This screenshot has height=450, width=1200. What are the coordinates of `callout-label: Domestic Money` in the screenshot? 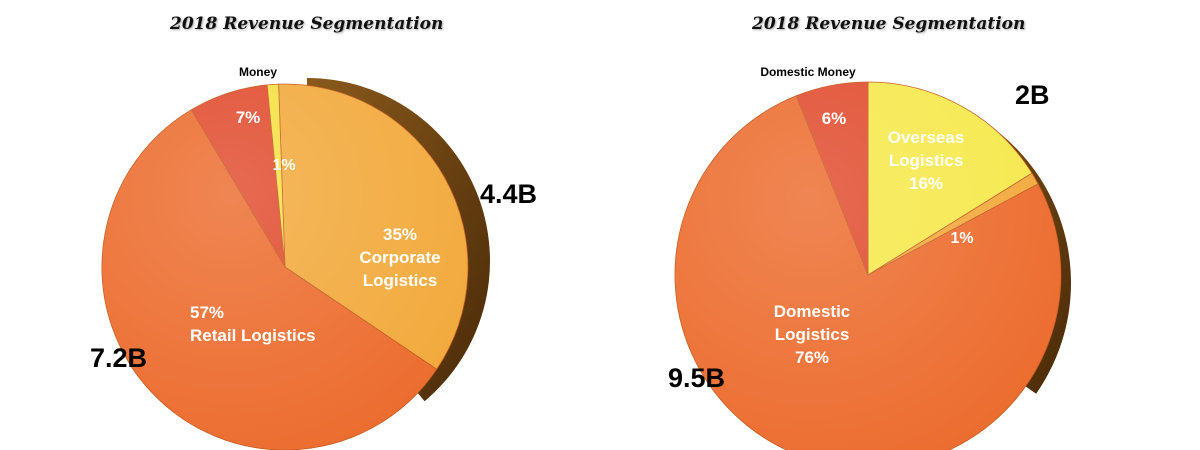 It's located at (808, 72).